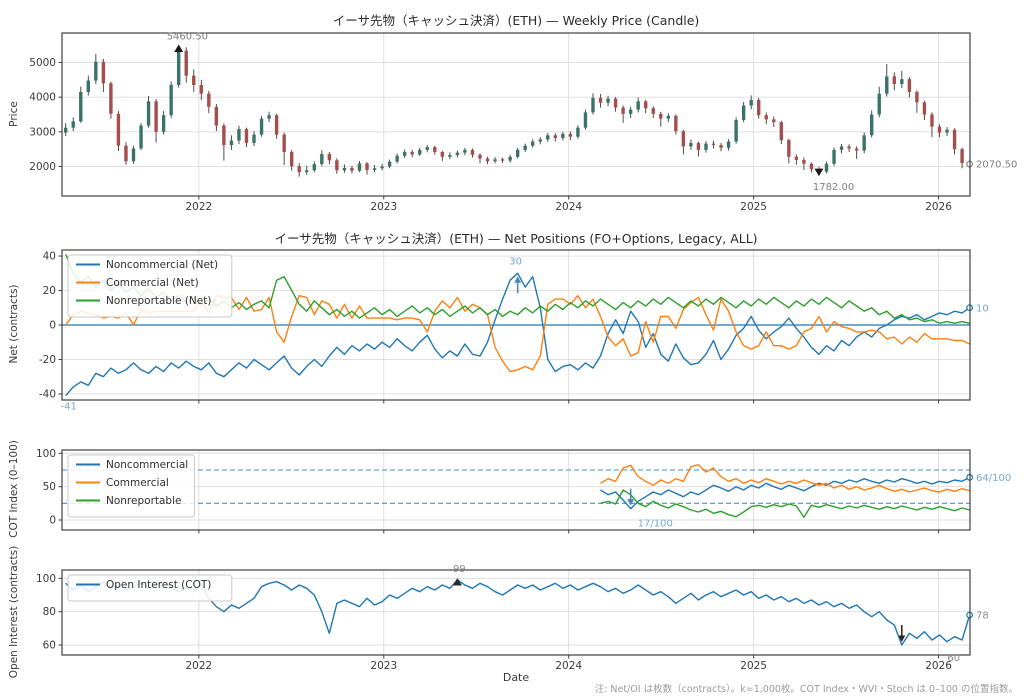  What do you see at coordinates (14, 612) in the screenshot?
I see `open-interest-ylabel: Open Interest (contracts)` at bounding box center [14, 612].